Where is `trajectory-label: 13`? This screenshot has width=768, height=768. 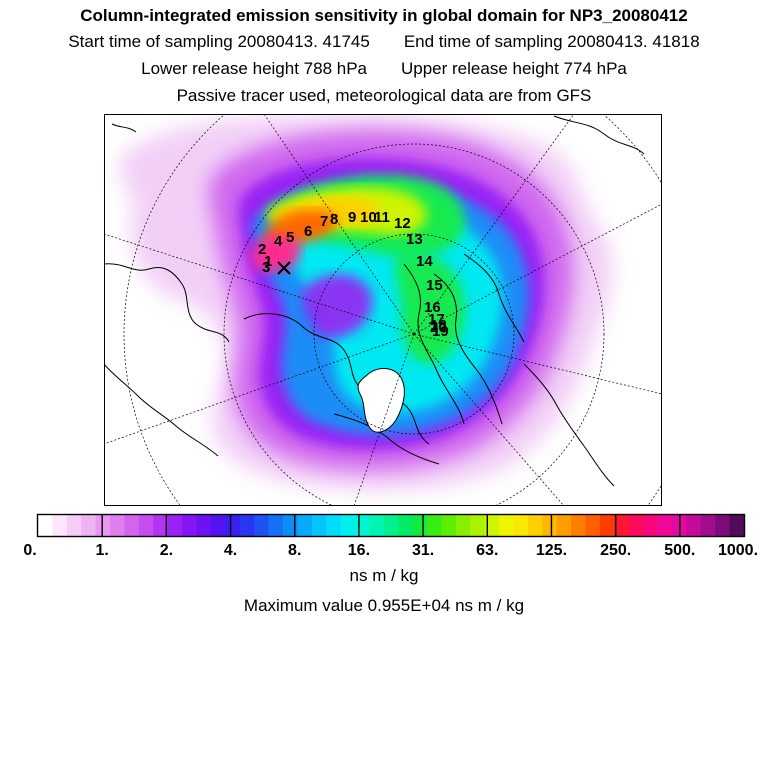
trajectory-label: 13 is located at coordinates (414, 239).